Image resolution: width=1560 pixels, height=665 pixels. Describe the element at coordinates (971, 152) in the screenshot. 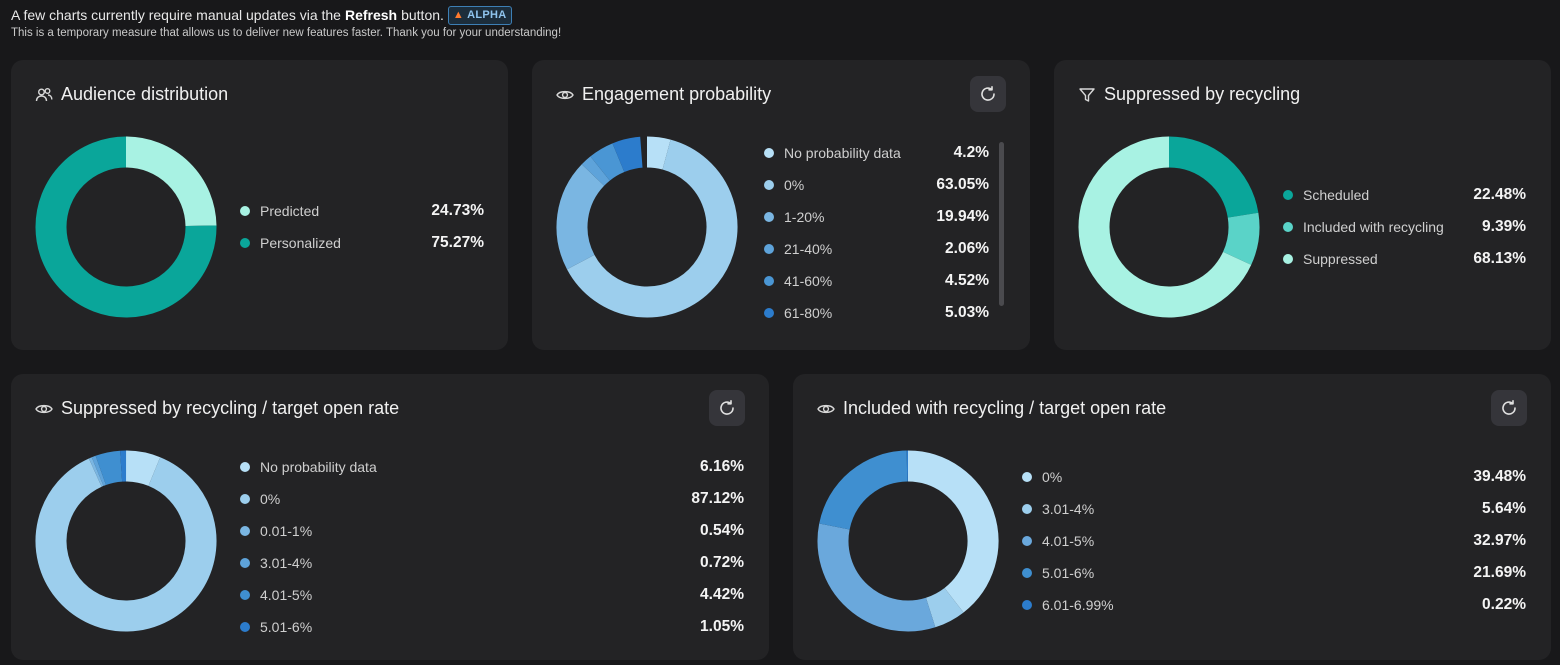

I see `legend-value: 4.2%` at that location.